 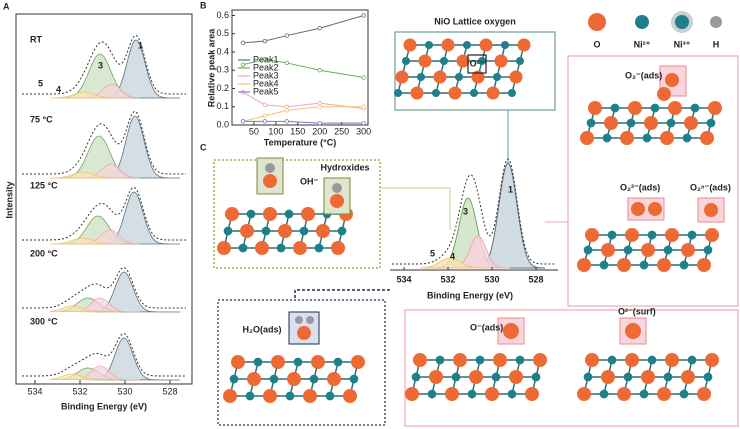 I want to click on spectrum-label: RT, so click(x=36, y=39).